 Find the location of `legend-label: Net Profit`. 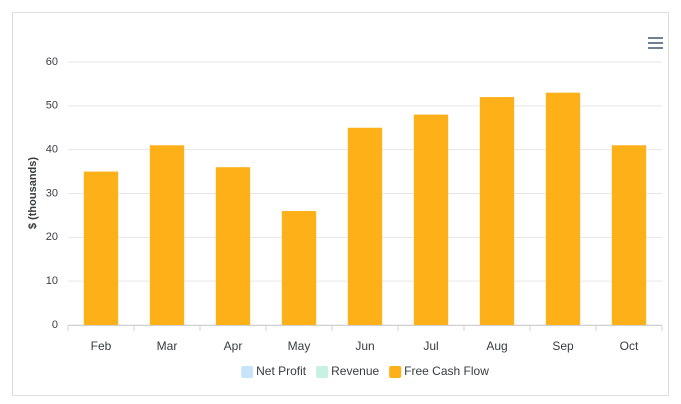

legend-label: Net Profit is located at coordinates (281, 371).